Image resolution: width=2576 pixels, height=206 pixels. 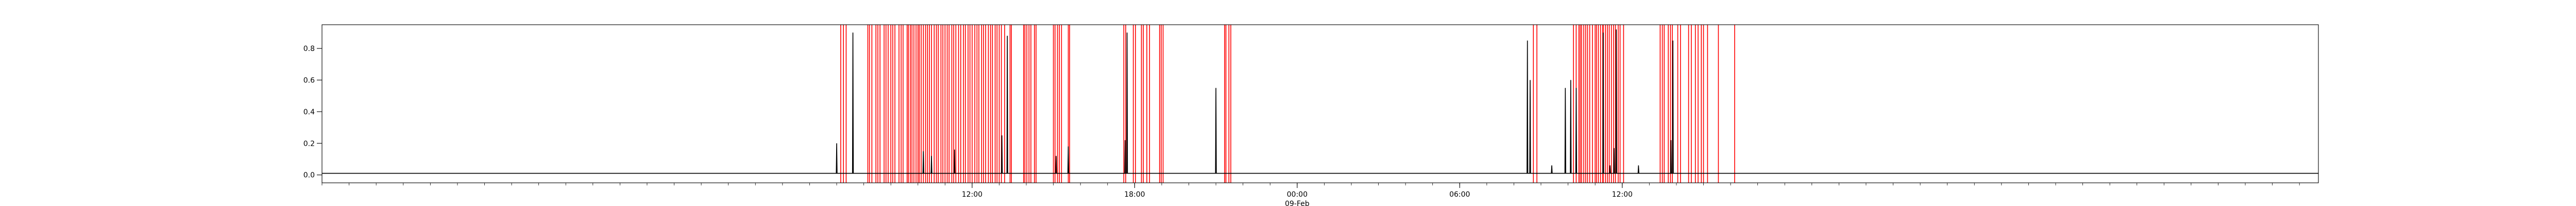 What do you see at coordinates (1460, 195) in the screenshot?
I see `x-tick-label: 06:00` at bounding box center [1460, 195].